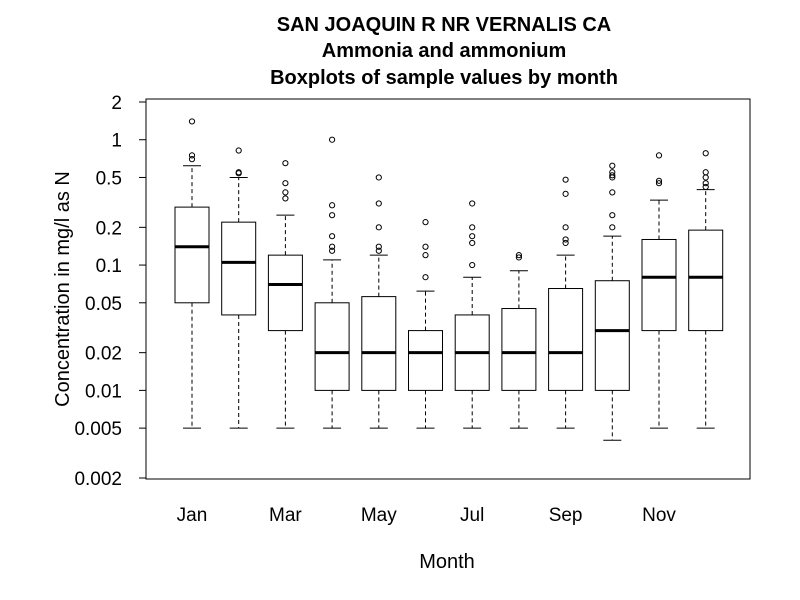  Describe the element at coordinates (98, 479) in the screenshot. I see `y-tick-label: 0.002` at that location.